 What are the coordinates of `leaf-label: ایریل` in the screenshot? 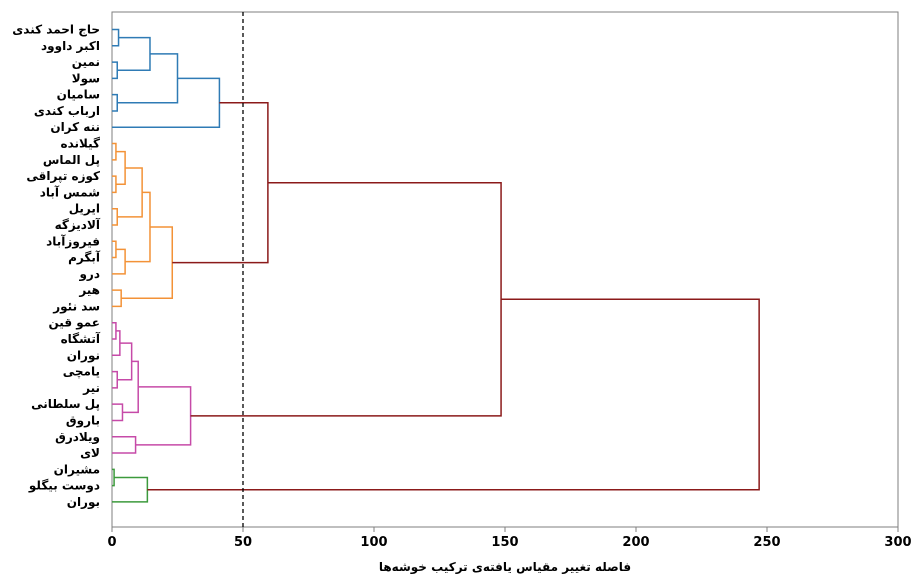 It's located at (84, 209).